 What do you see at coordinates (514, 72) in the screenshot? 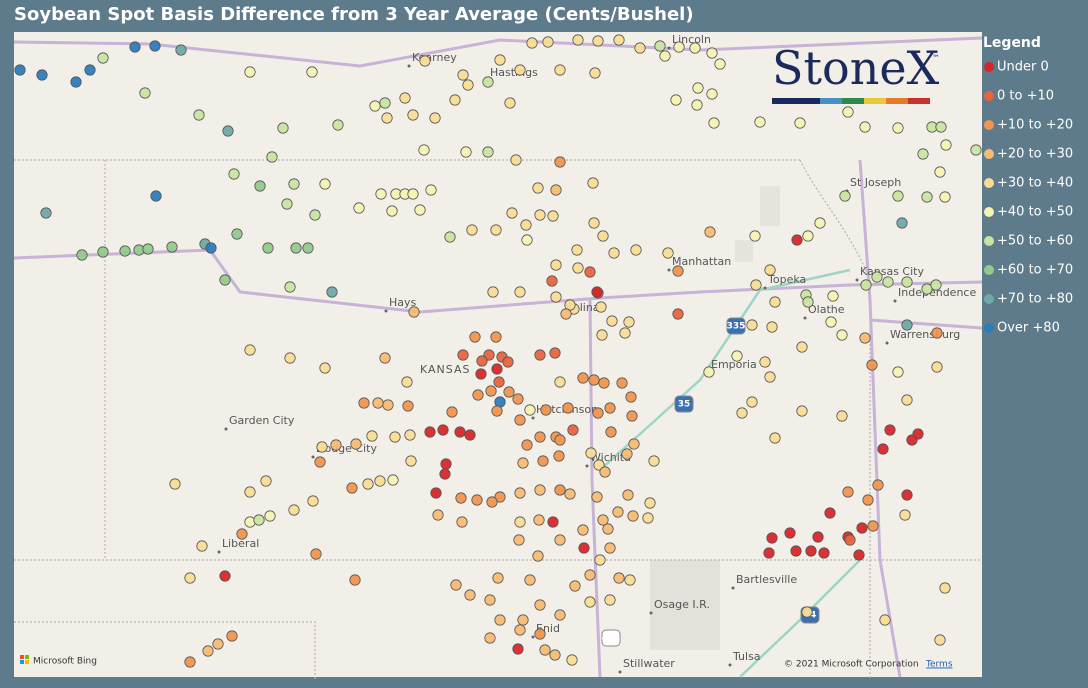
I see `place-label: Hastings` at bounding box center [514, 72].